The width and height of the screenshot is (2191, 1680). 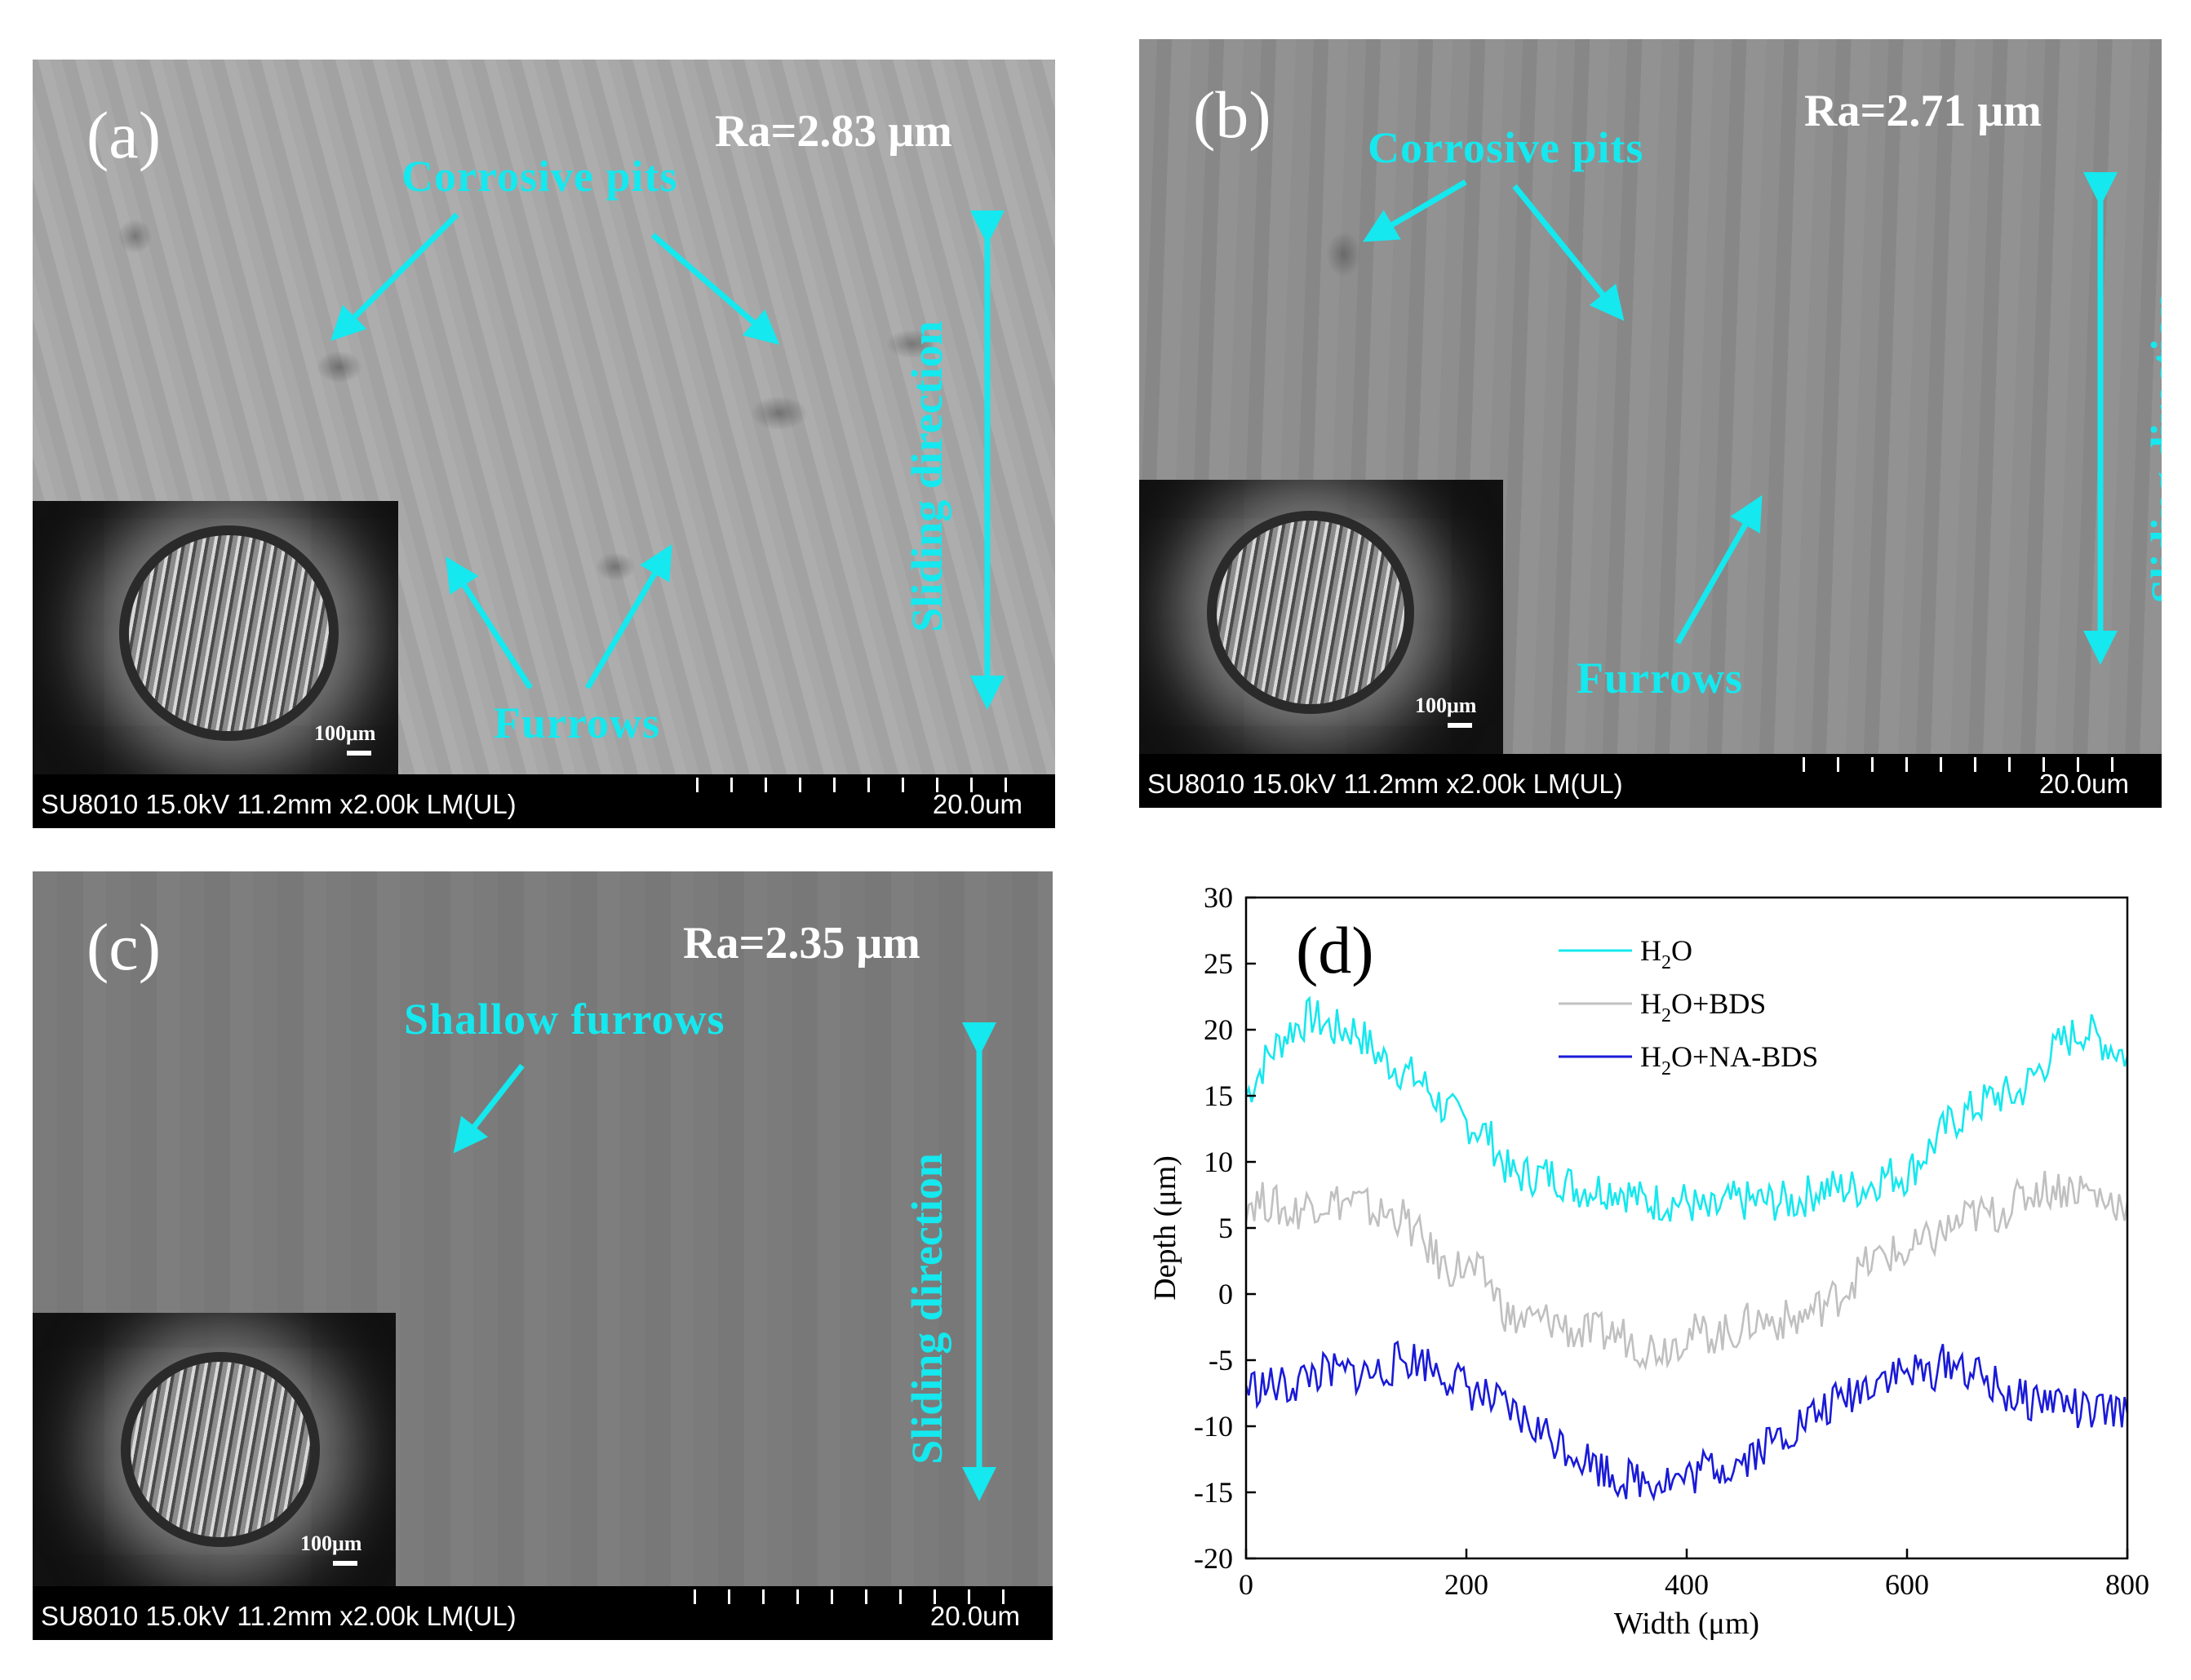 I want to click on panel-a-label: (a), so click(x=124, y=135).